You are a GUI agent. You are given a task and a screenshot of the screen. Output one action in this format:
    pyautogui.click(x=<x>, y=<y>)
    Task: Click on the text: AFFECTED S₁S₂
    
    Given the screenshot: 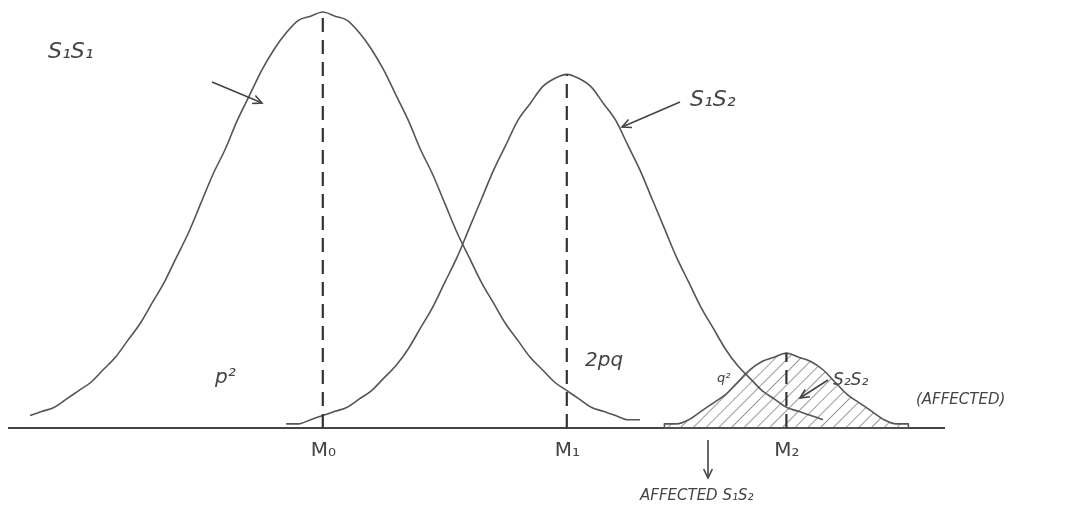 What is the action you would take?
    pyautogui.click(x=696, y=495)
    